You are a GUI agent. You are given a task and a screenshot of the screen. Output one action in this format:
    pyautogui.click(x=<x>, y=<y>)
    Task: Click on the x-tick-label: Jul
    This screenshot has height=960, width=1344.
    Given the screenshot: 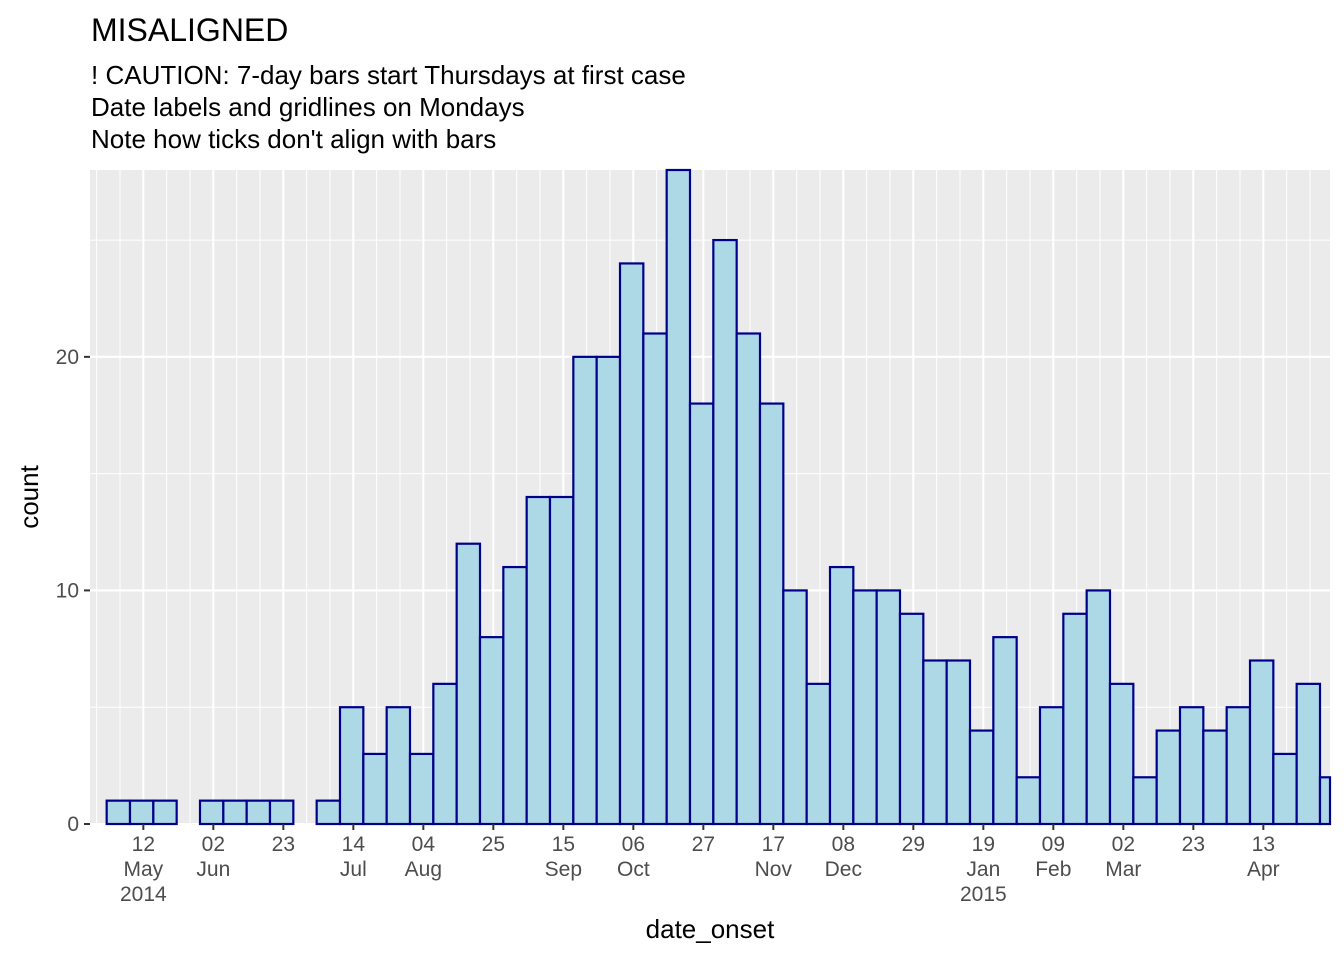 What is the action you would take?
    pyautogui.click(x=353, y=869)
    